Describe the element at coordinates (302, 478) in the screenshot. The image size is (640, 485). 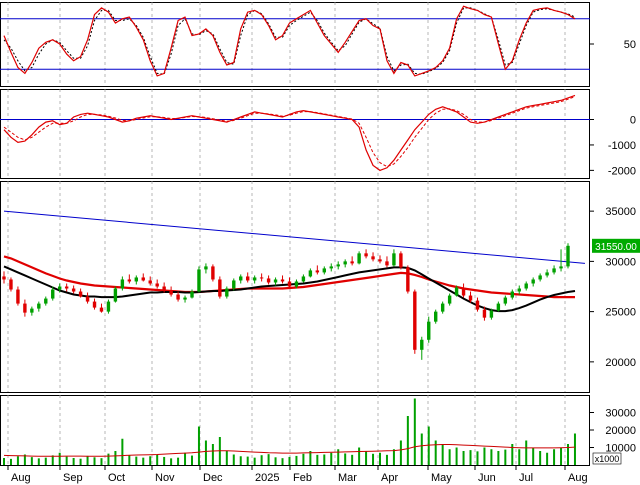
I see `x-tick-label-6: Feb` at that location.